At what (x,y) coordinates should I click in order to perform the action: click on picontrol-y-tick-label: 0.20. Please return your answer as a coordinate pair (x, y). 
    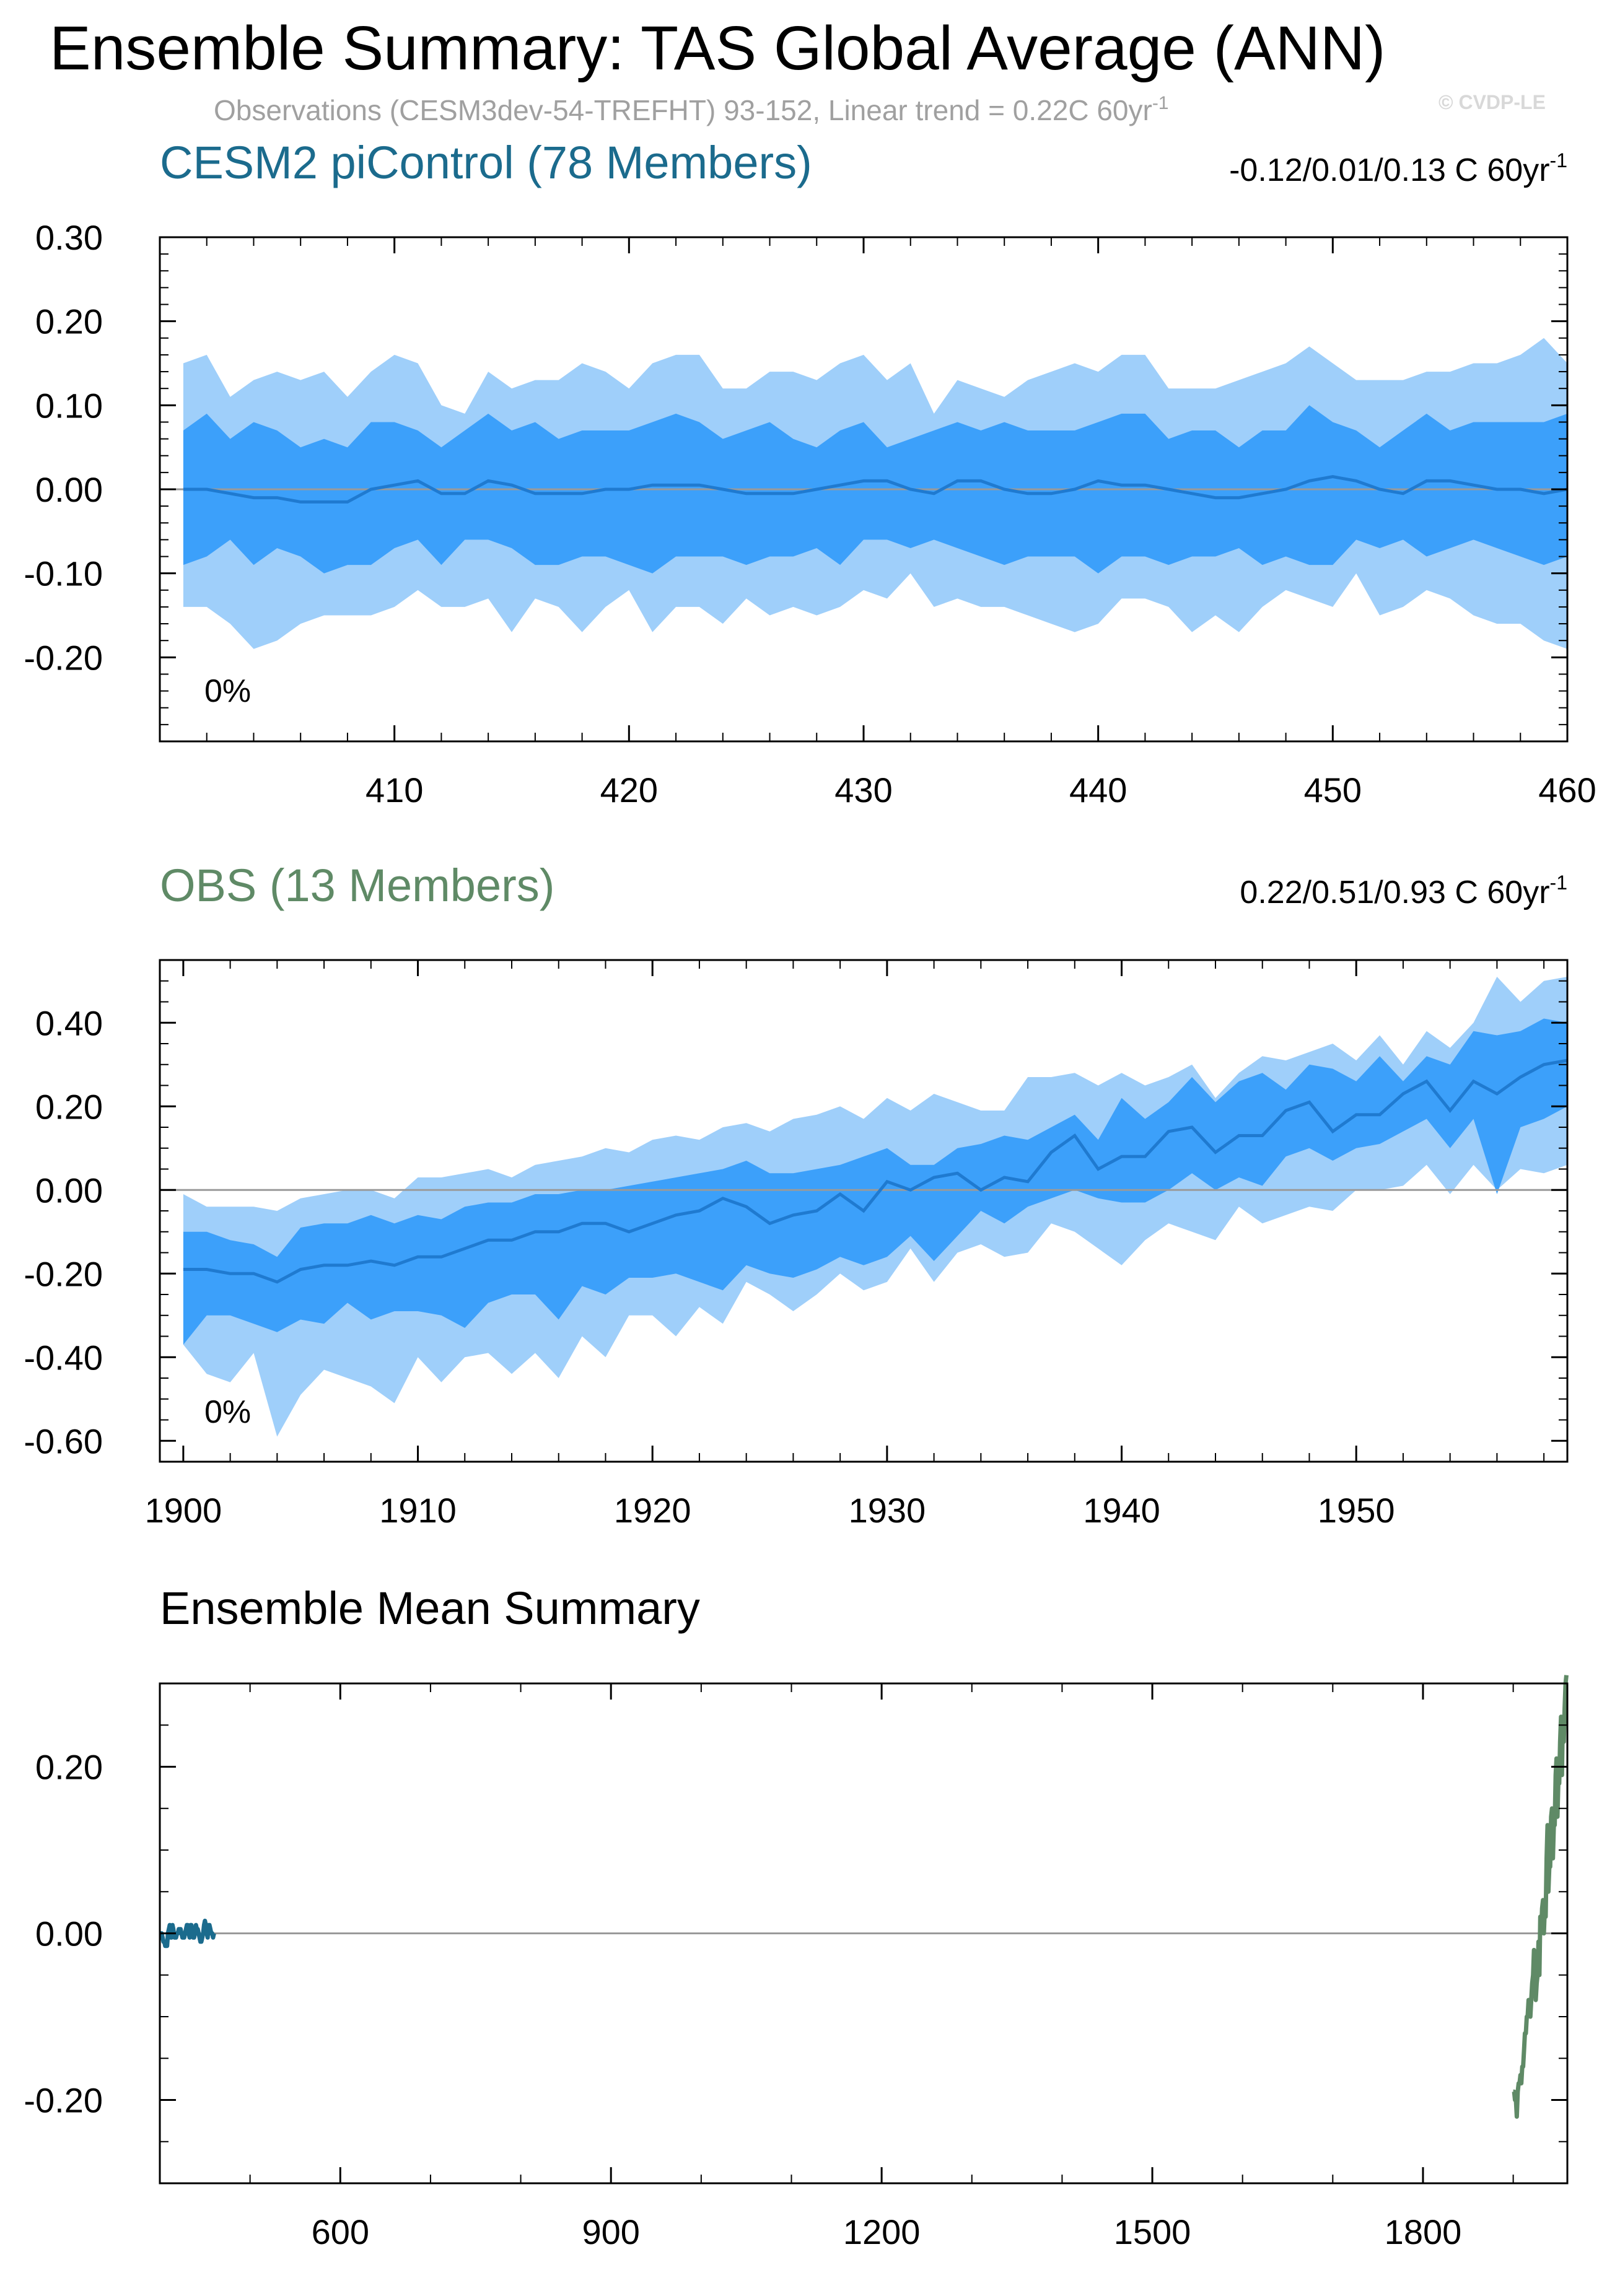
    Looking at the image, I should click on (69, 321).